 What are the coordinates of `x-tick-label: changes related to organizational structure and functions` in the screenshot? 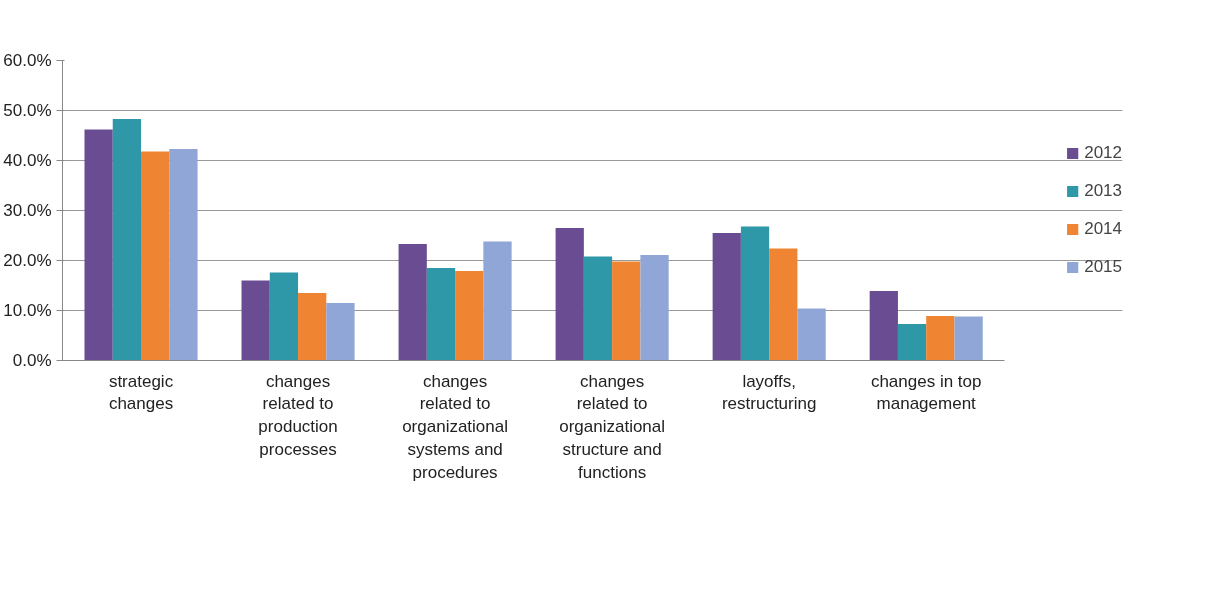 It's located at (612, 426).